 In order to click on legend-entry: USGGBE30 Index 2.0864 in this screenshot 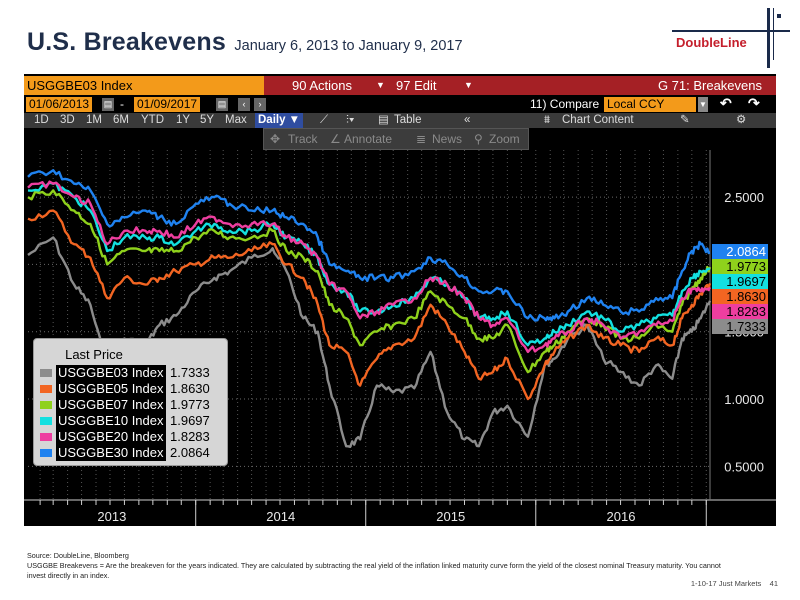, I will do `click(133, 453)`.